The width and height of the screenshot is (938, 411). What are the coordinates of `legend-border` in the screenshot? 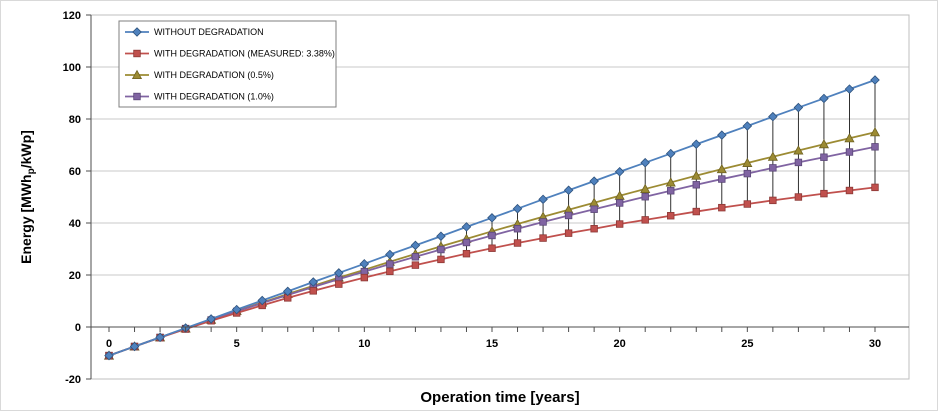 It's located at (227, 64).